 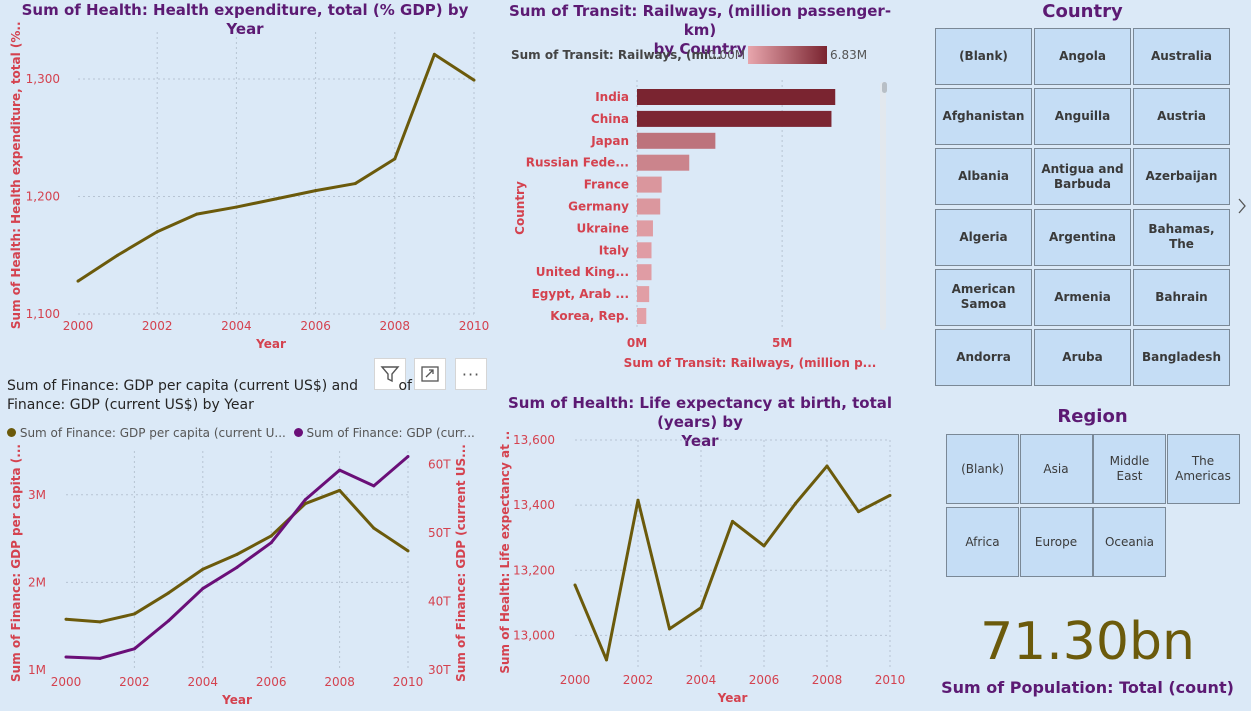 What do you see at coordinates (405, 386) in the screenshot?
I see `chart3-title-line1-tail: of` at bounding box center [405, 386].